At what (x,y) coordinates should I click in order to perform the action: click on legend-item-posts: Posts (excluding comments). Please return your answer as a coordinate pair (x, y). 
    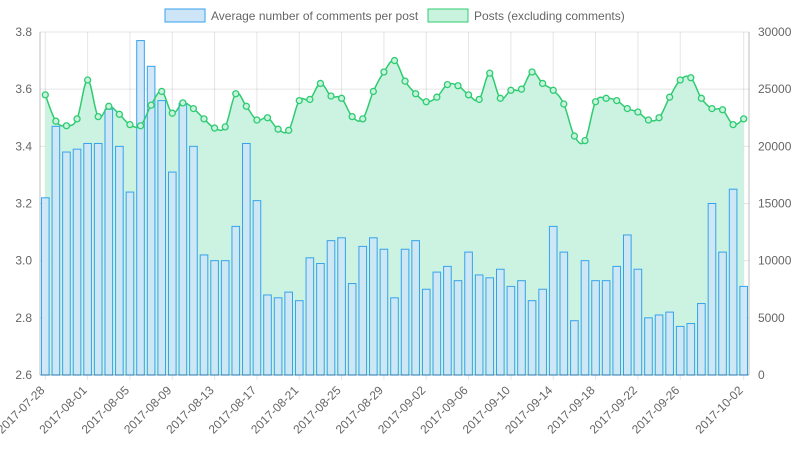
    Looking at the image, I should click on (526, 15).